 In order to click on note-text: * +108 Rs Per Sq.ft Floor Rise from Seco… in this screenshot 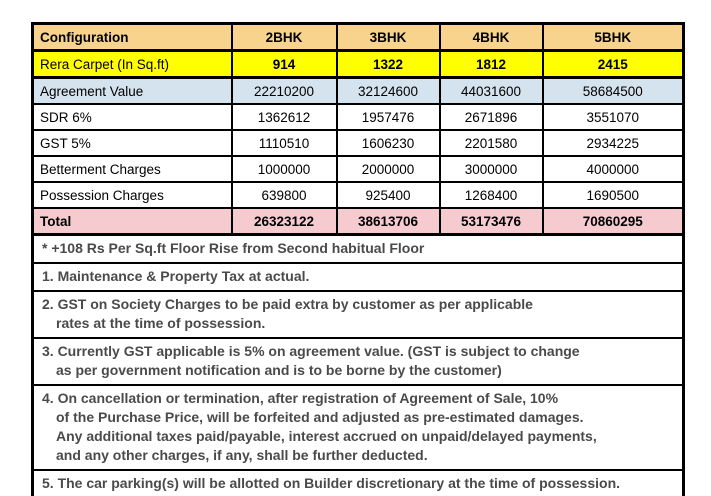, I will do `click(358, 248)`.